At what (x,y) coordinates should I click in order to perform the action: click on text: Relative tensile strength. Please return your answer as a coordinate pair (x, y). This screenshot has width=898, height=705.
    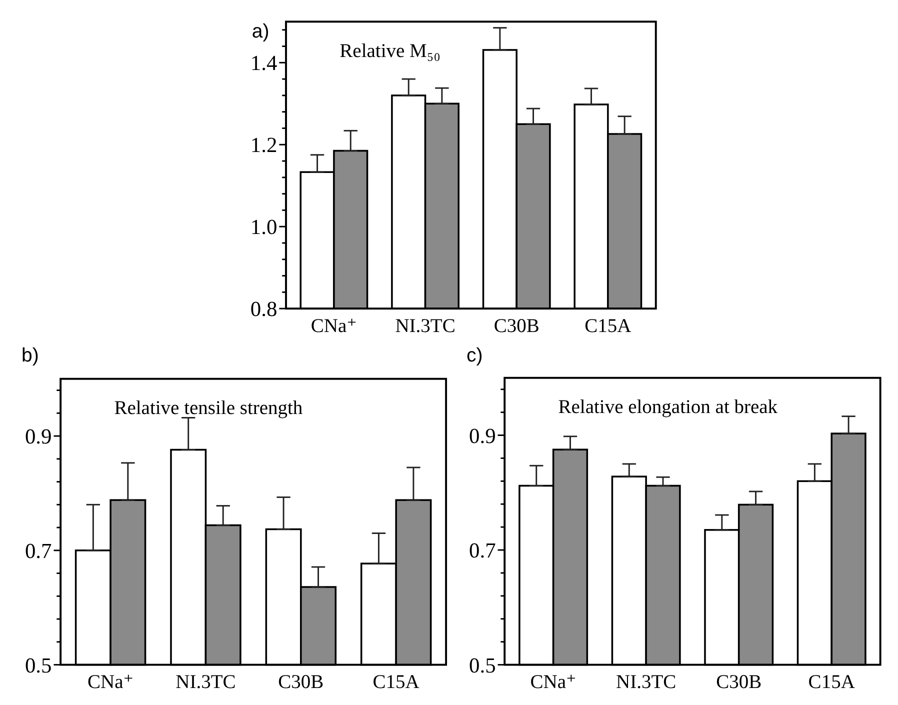
    Looking at the image, I should click on (208, 408).